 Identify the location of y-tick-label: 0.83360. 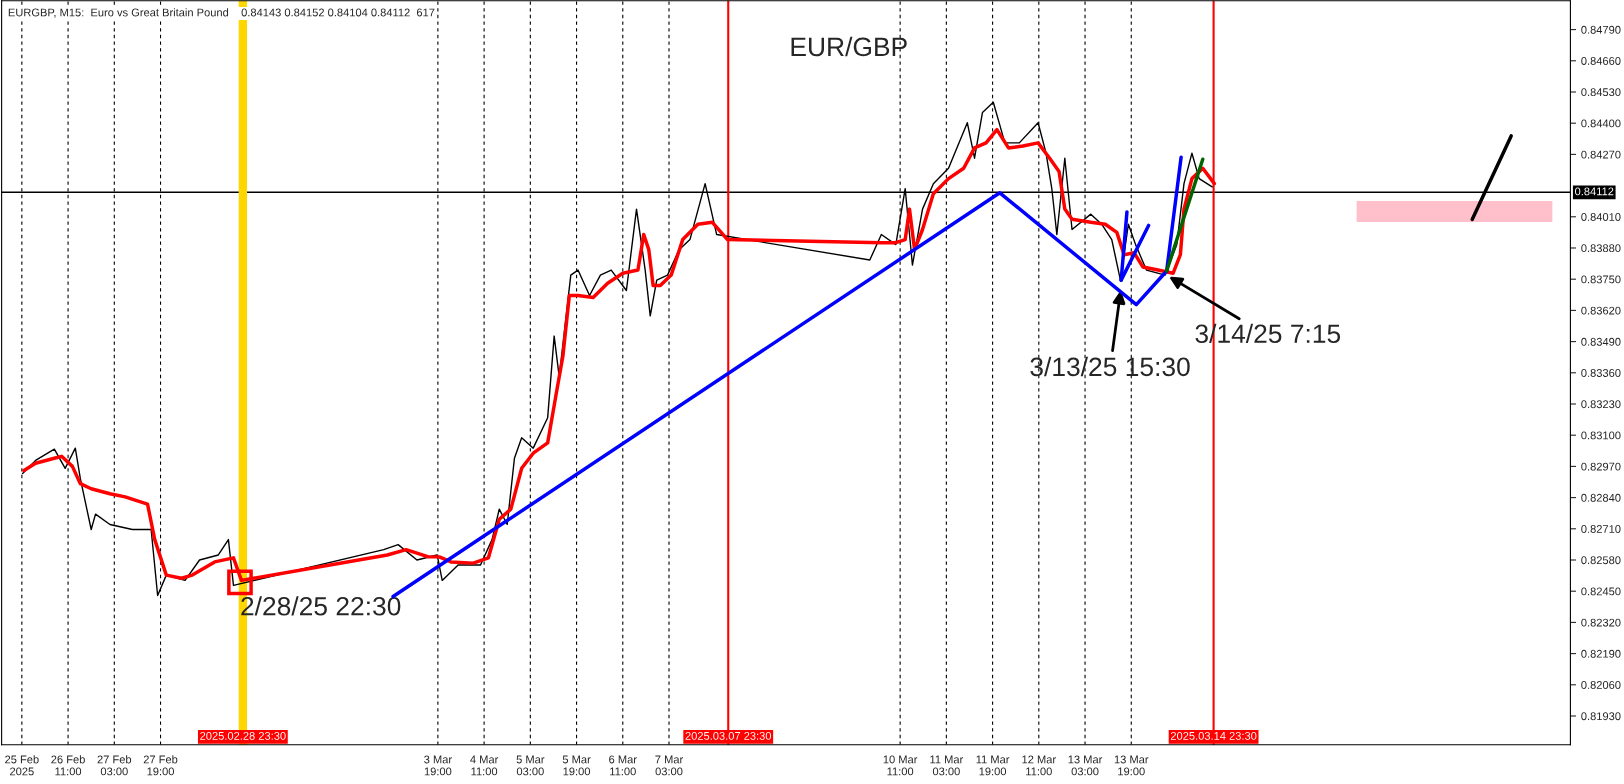
(1601, 373).